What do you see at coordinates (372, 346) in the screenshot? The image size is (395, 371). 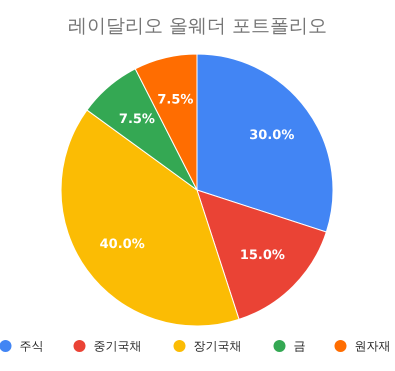 I see `legend-label: 원자재` at bounding box center [372, 346].